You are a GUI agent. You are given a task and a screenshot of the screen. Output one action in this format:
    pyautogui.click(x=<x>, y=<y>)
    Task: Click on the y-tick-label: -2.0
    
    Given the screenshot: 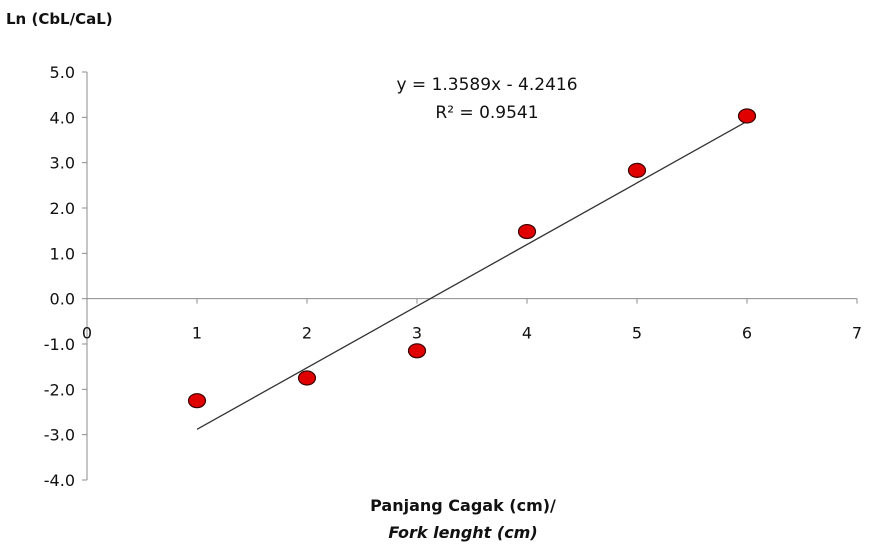 What is the action you would take?
    pyautogui.click(x=59, y=389)
    